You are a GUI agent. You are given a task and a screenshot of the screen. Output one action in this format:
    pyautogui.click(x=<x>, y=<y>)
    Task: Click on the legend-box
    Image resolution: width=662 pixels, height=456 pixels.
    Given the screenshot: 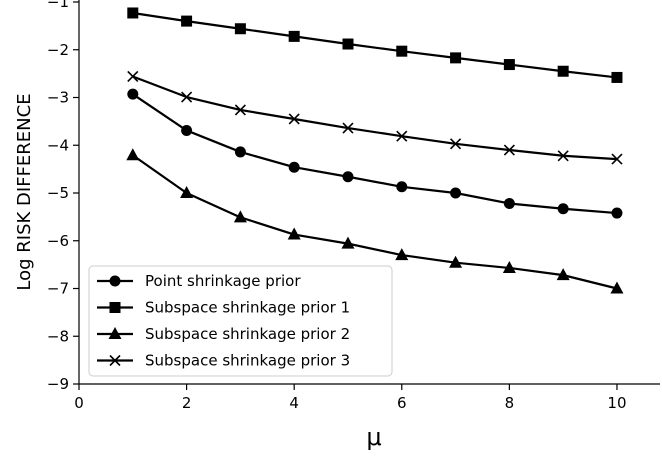 What is the action you would take?
    pyautogui.click(x=240, y=321)
    